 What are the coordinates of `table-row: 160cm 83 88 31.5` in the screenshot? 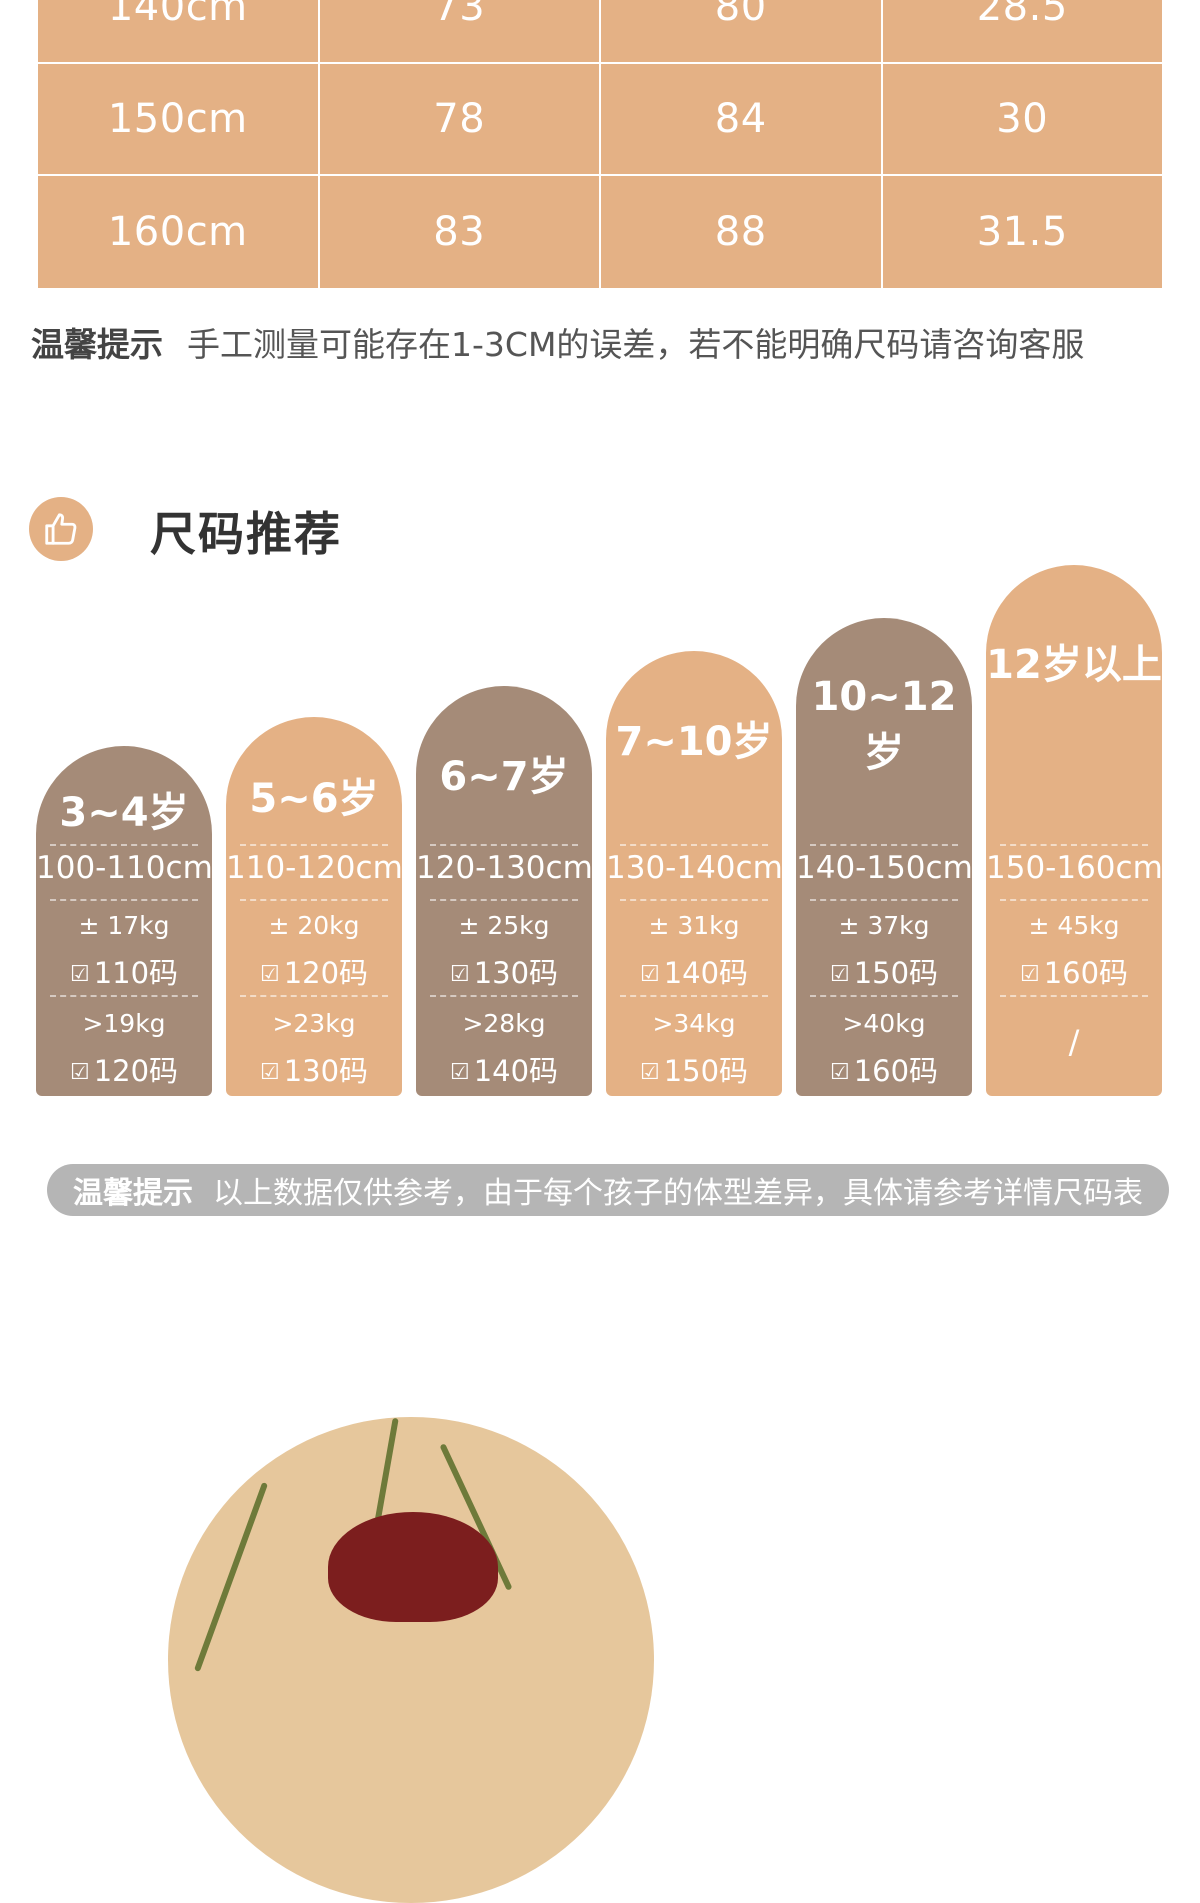 It's located at (600, 232).